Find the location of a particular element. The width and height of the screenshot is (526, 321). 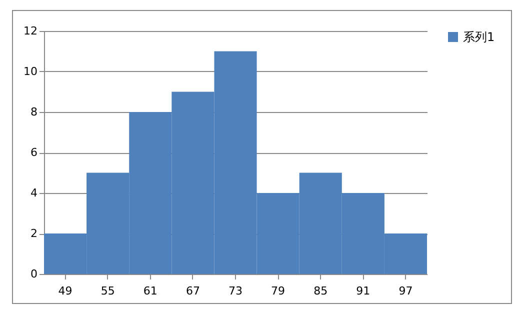

y-tick-label: 0 is located at coordinates (34, 274).